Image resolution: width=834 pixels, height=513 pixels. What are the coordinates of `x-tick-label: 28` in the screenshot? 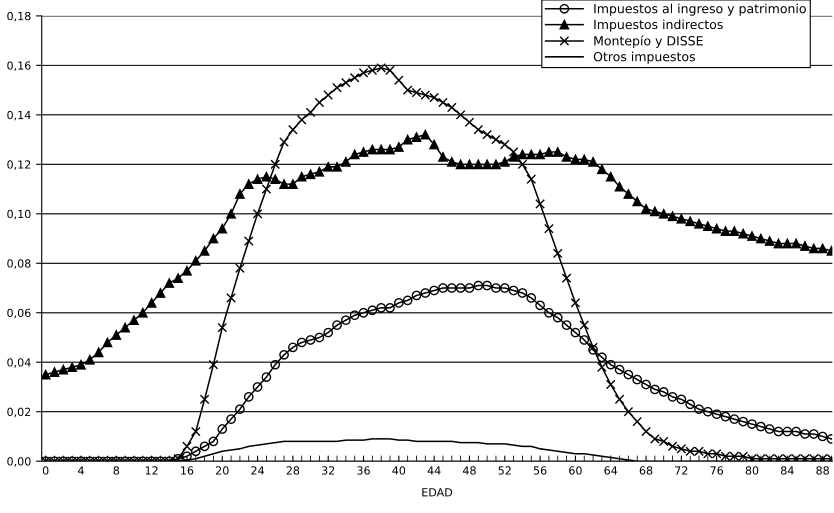 It's located at (293, 470).